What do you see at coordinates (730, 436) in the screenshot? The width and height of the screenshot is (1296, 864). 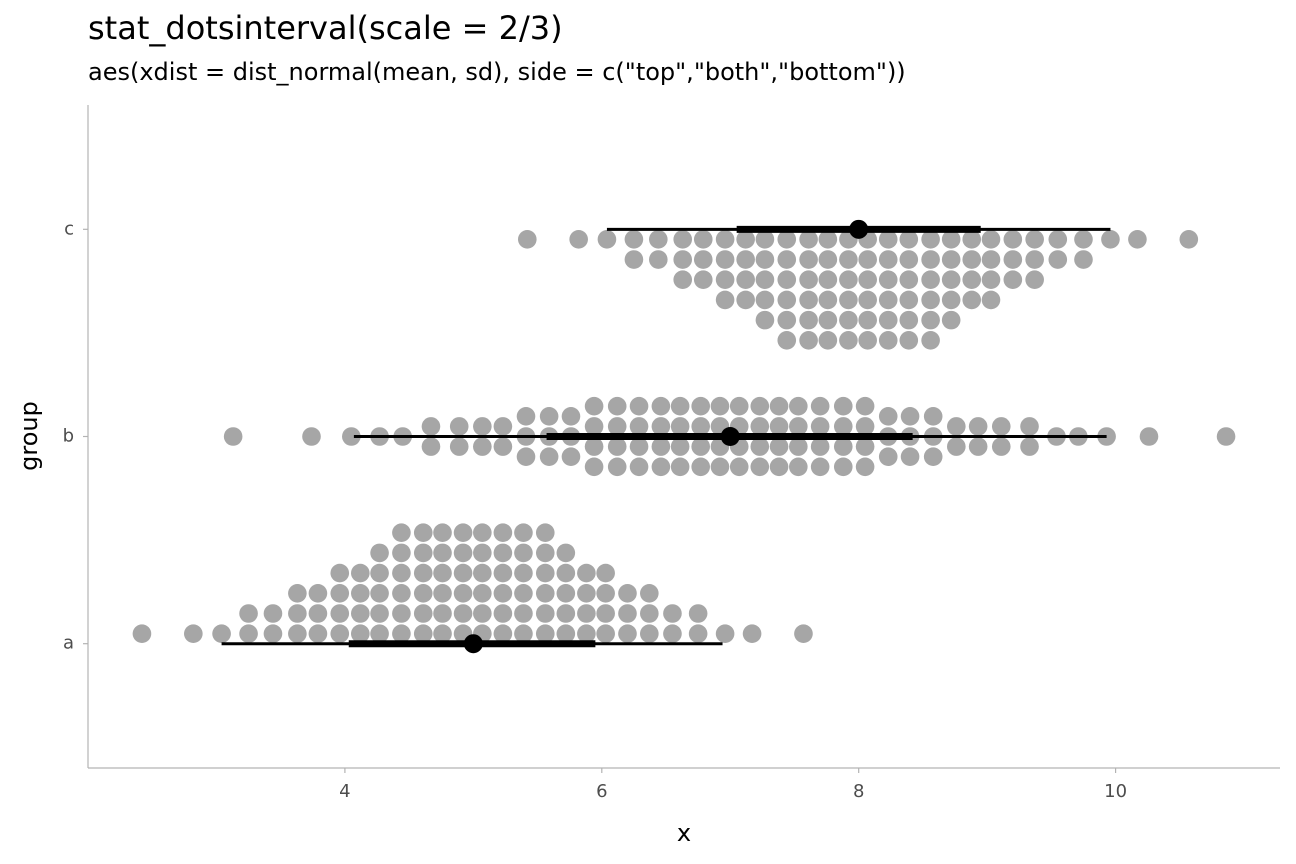 I see `point` at bounding box center [730, 436].